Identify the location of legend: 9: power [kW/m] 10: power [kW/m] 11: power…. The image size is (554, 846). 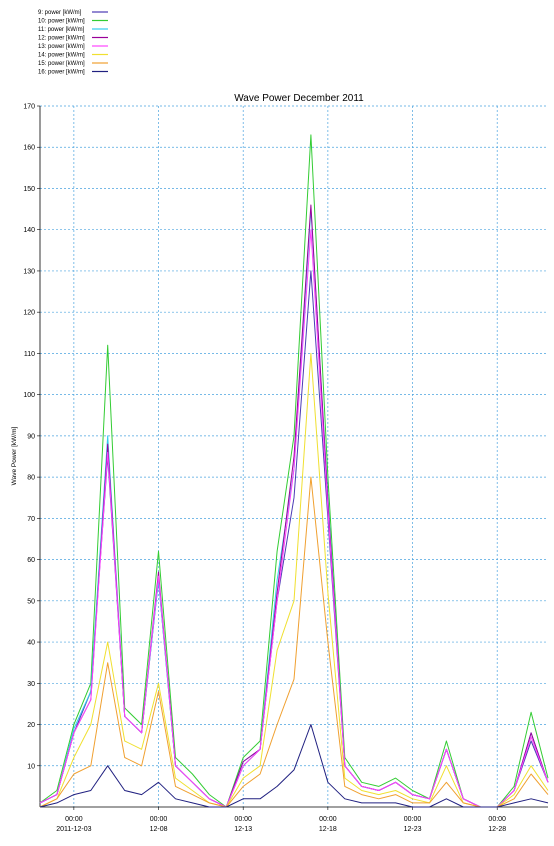
(73, 43).